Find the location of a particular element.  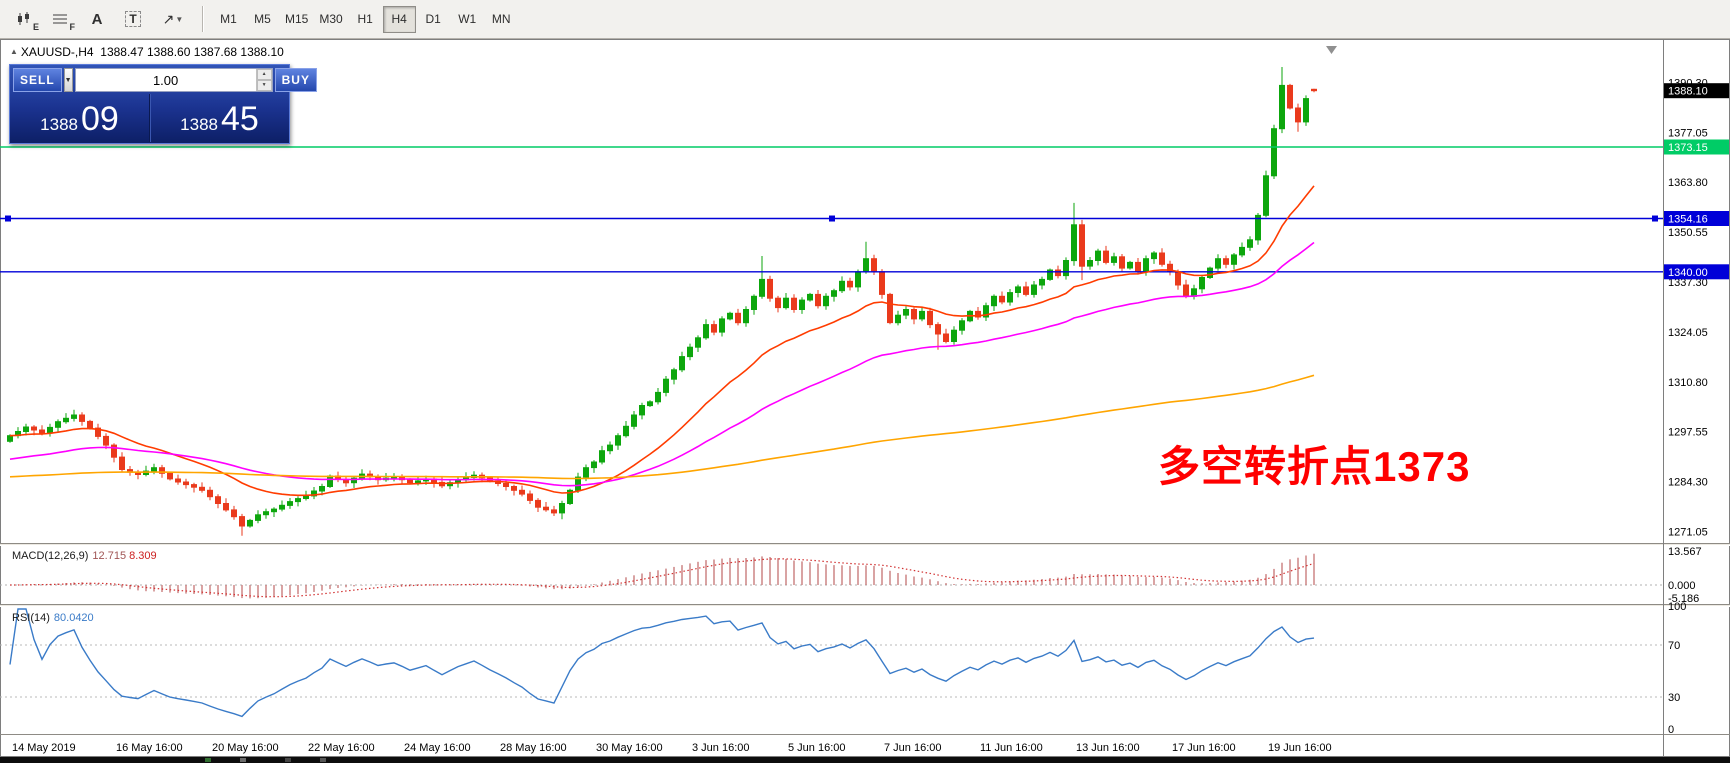

rsi-scale-label: 70 is located at coordinates (1674, 646).